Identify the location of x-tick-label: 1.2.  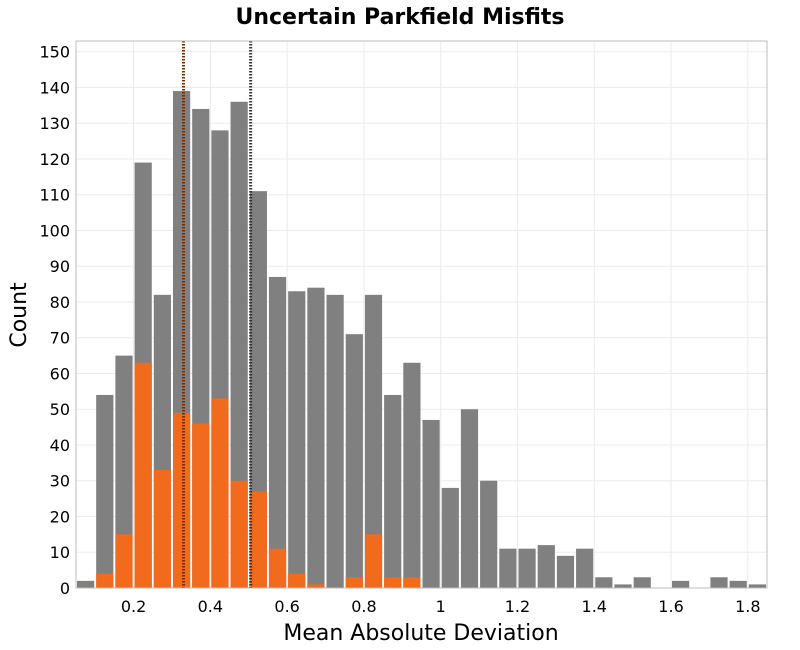
(517, 606).